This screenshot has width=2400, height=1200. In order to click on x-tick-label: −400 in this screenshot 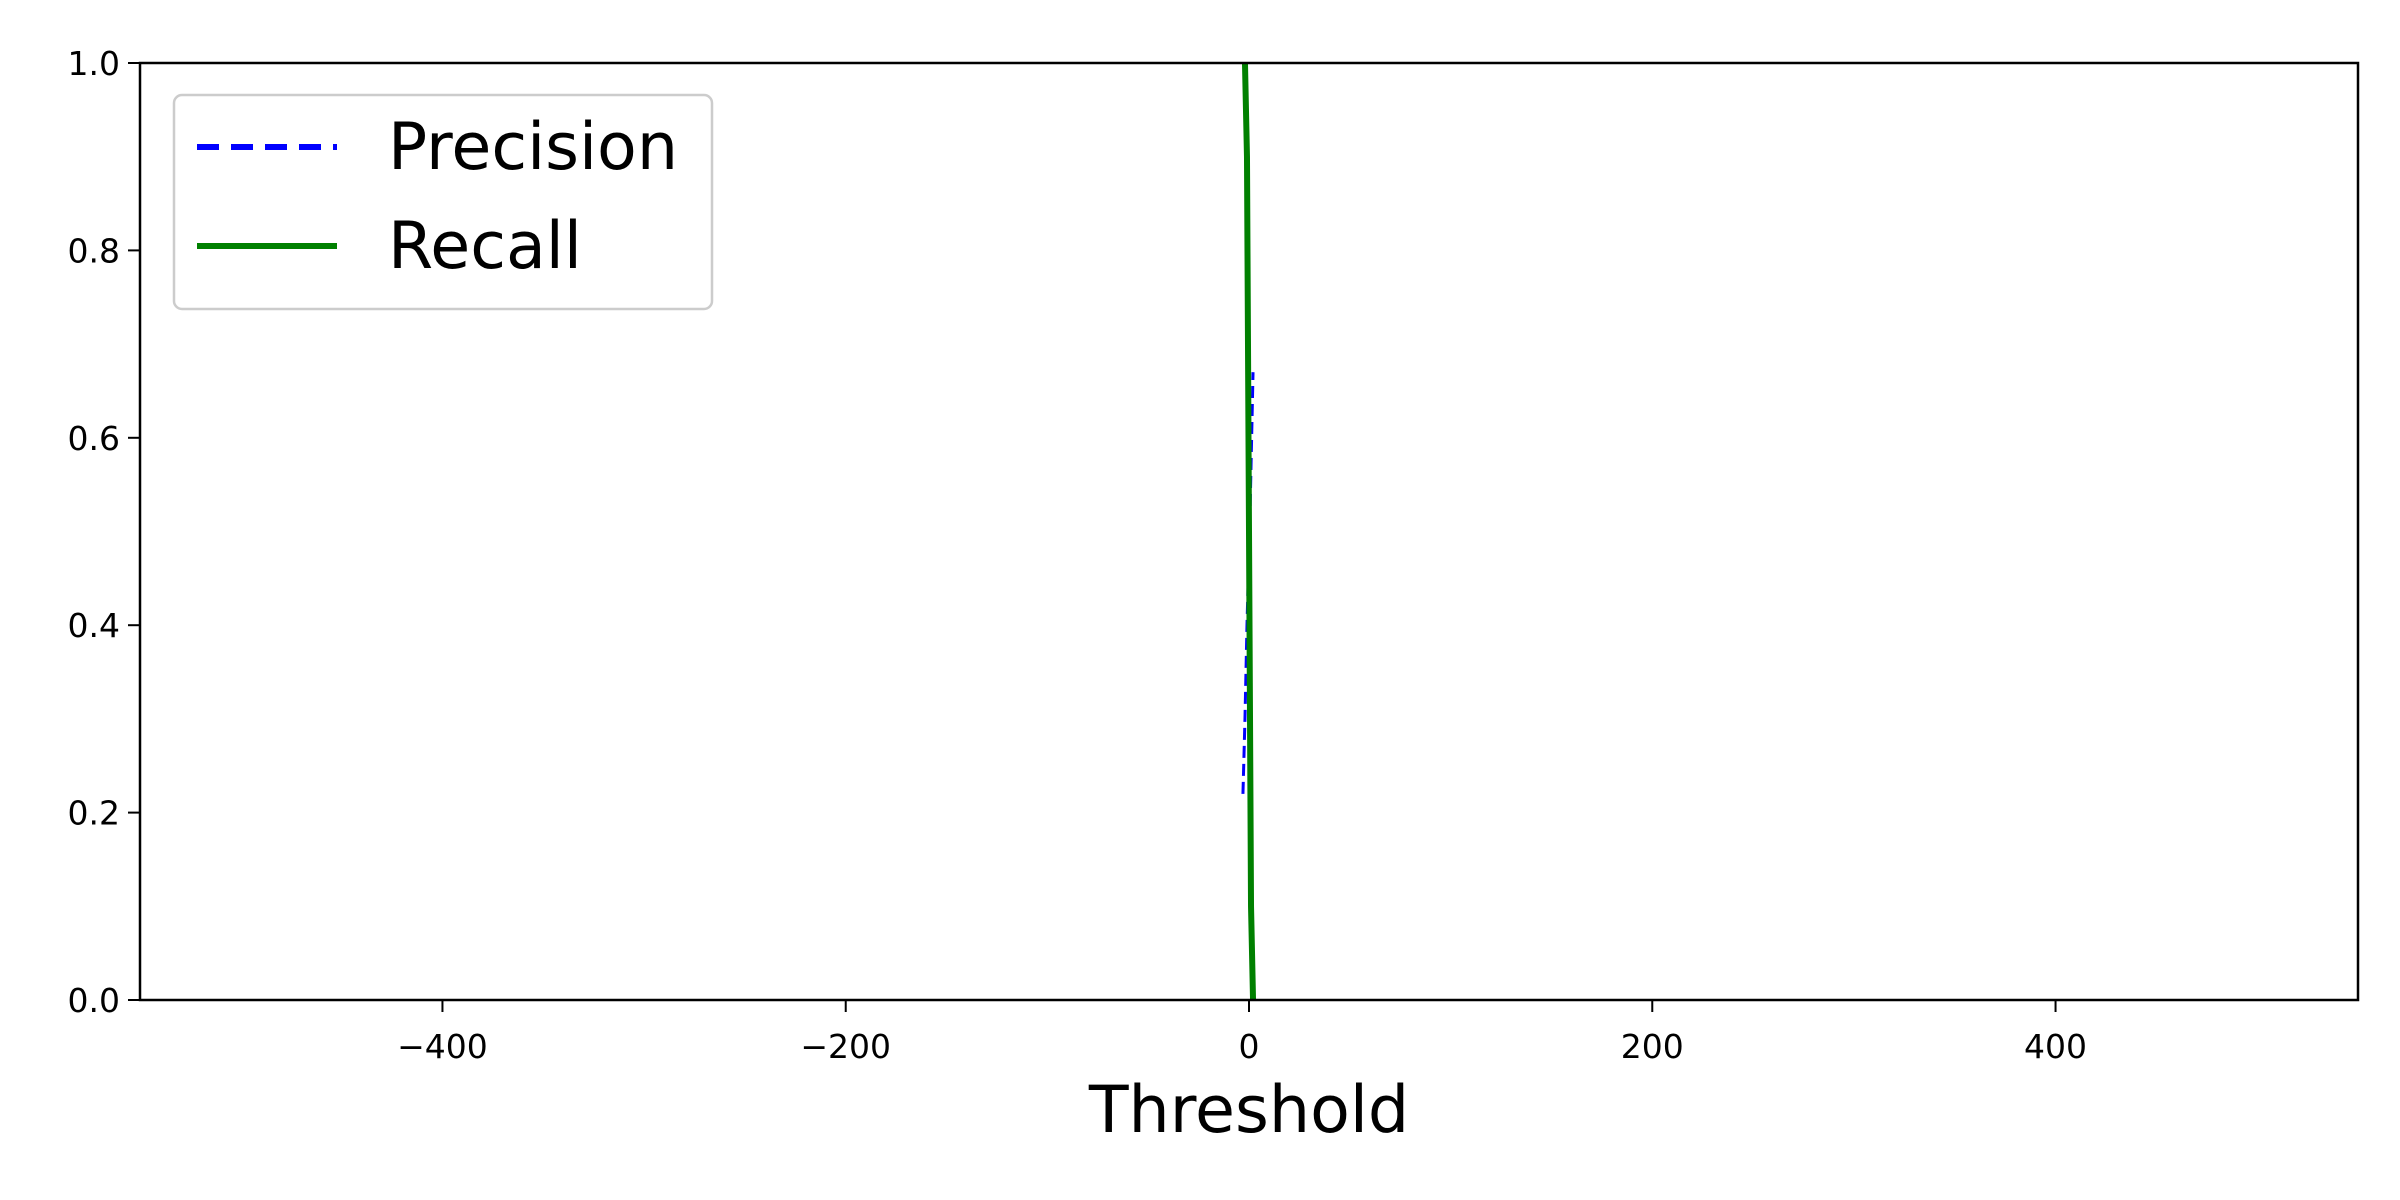, I will do `click(442, 1046)`.